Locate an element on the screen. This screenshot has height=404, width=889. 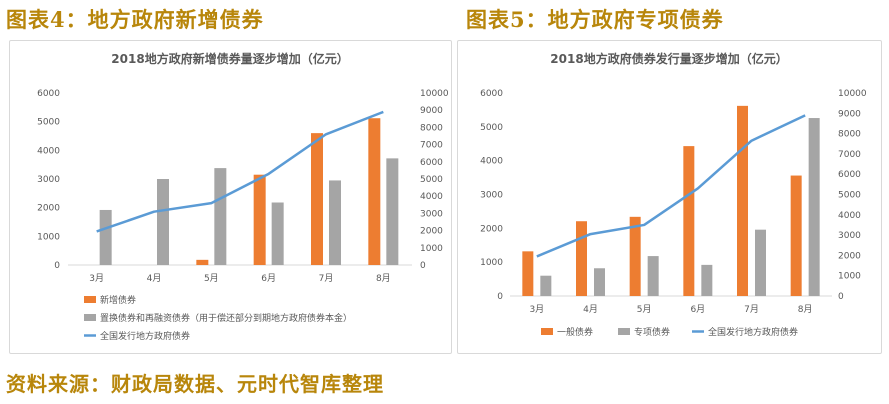
legend-label: 置换债券和再融资债券（用于偿还部分到期地方政府债券本金） is located at coordinates (226, 318).